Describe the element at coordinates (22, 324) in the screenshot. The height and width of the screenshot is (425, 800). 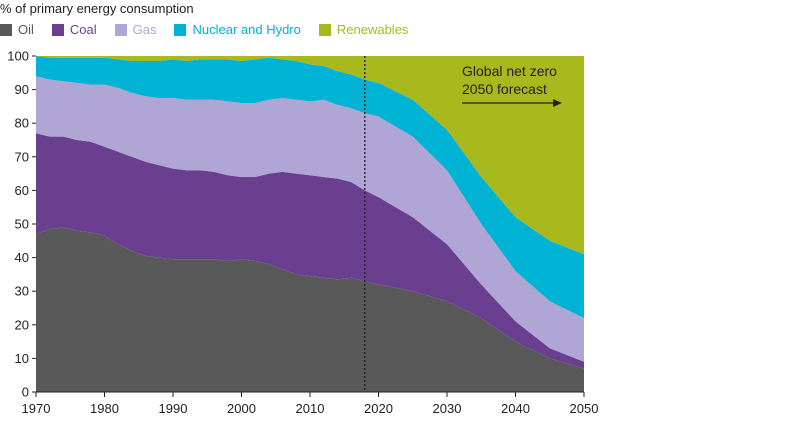
I see `y-tick-label: 20` at that location.